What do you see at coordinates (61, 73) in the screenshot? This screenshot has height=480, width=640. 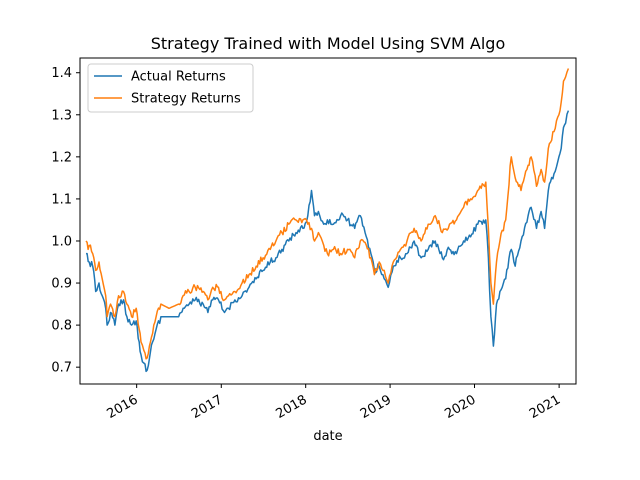 I see `y-tick-label: 1.4` at bounding box center [61, 73].